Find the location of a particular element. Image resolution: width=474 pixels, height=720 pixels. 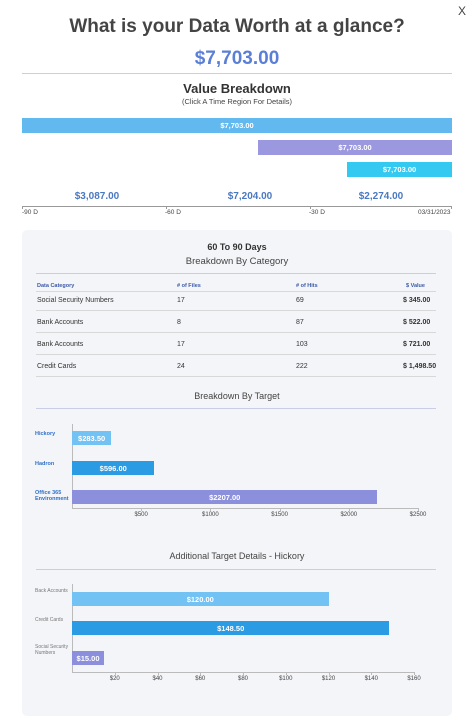

region-value-90-60: $3,087.00 is located at coordinates (97, 196).